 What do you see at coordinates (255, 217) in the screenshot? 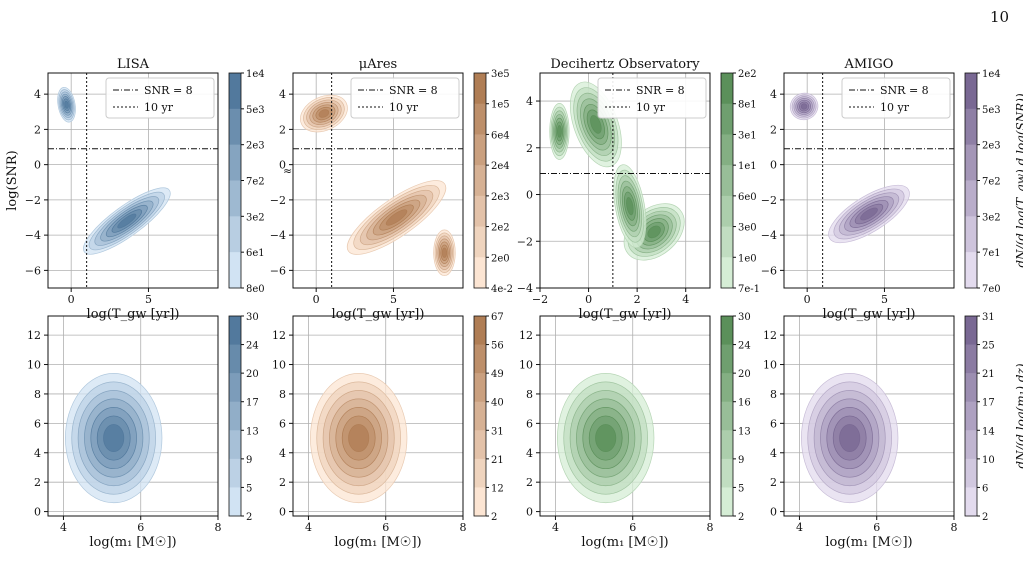
I see `colorbar-tick-label: 3e2` at bounding box center [255, 217].